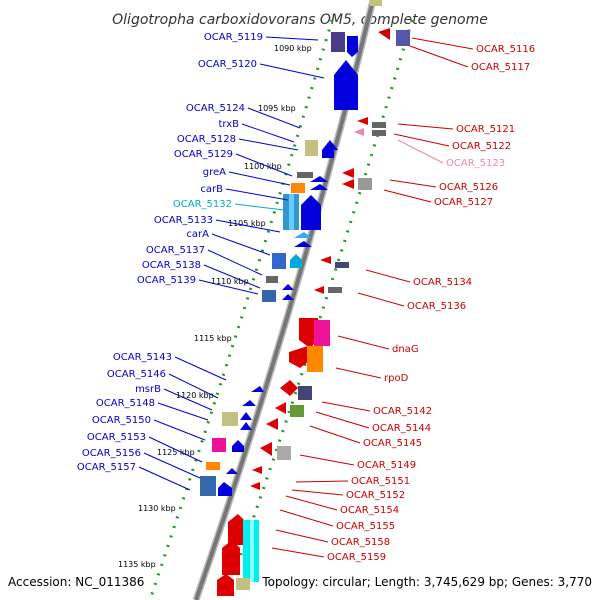 This screenshot has height=600, width=600. What do you see at coordinates (142, 357) in the screenshot?
I see `gene-label-ocar_5143: OCAR_5143` at bounding box center [142, 357].